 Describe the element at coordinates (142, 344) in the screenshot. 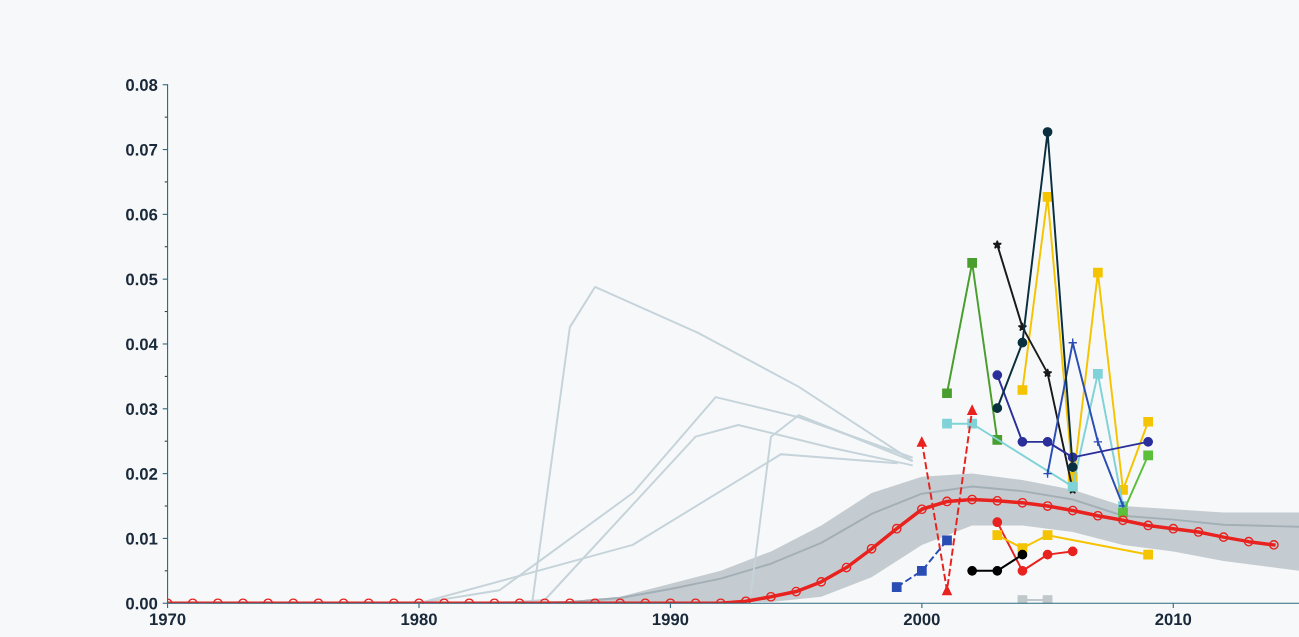

I see `y-tick-label: 0.04` at that location.